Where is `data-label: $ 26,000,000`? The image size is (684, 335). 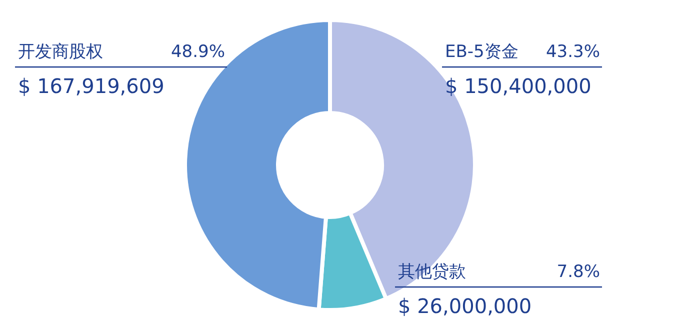 data-label: $ 26,000,000 is located at coordinates (465, 306).